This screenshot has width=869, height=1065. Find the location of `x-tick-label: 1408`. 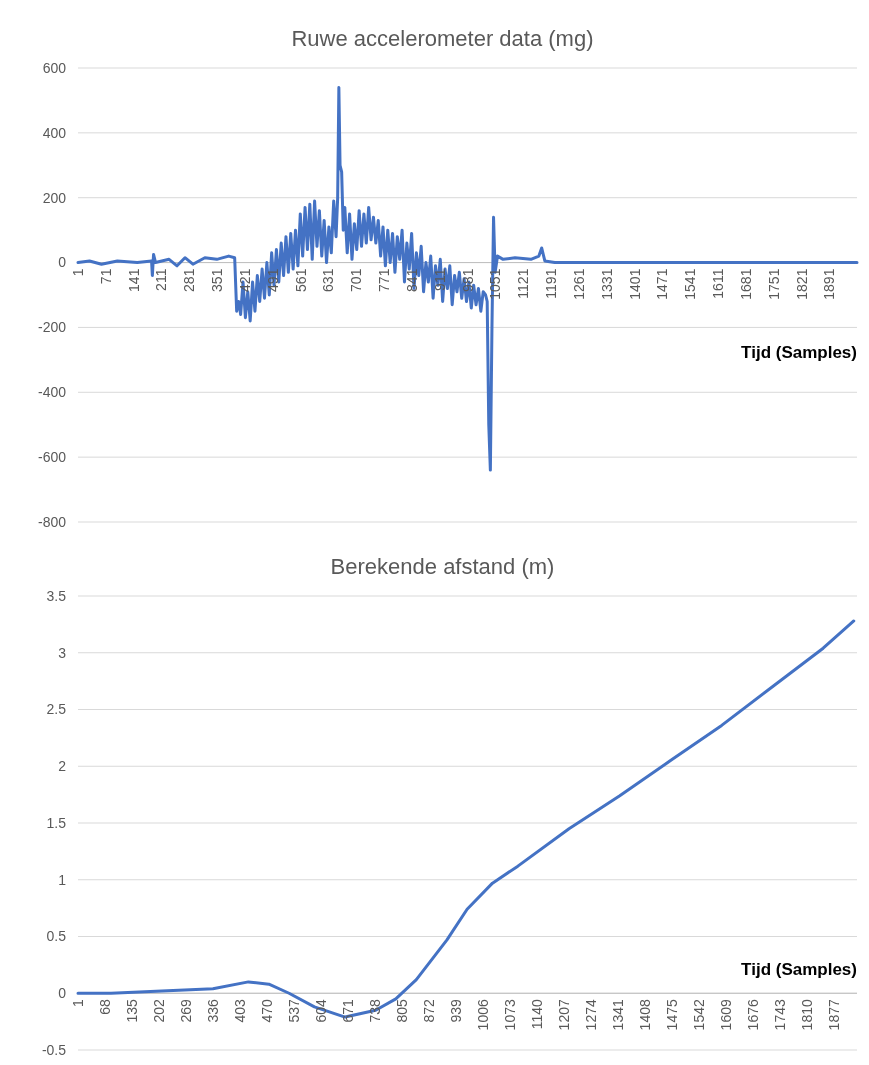

x-tick-label: 1408 is located at coordinates (644, 1015).